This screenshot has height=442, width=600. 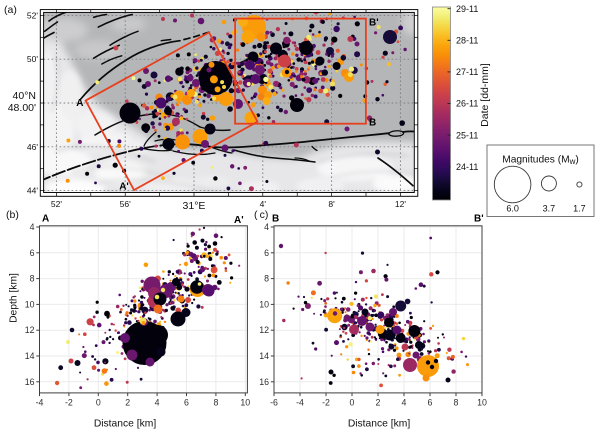 What do you see at coordinates (125, 204) in the screenshot?
I see `svg-text: 56'` at bounding box center [125, 204].